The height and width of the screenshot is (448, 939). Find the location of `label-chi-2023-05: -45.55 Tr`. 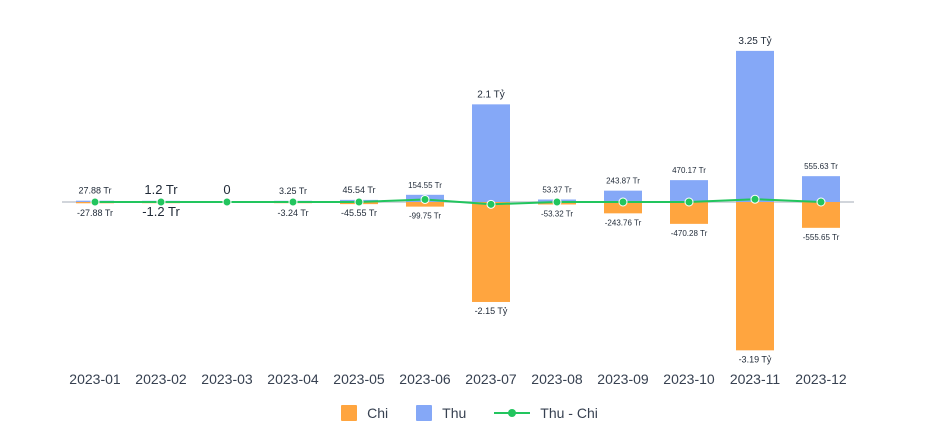

label-chi-2023-05: -45.55 Tr is located at coordinates (359, 213).